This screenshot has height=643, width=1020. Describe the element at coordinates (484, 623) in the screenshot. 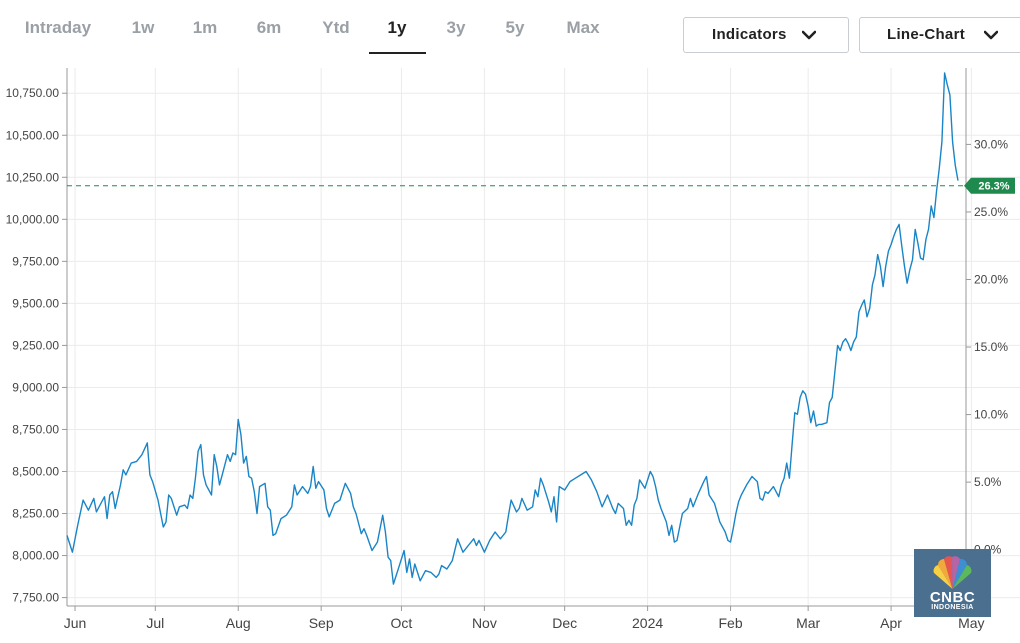

I see `x-tick-label: Nov` at that location.